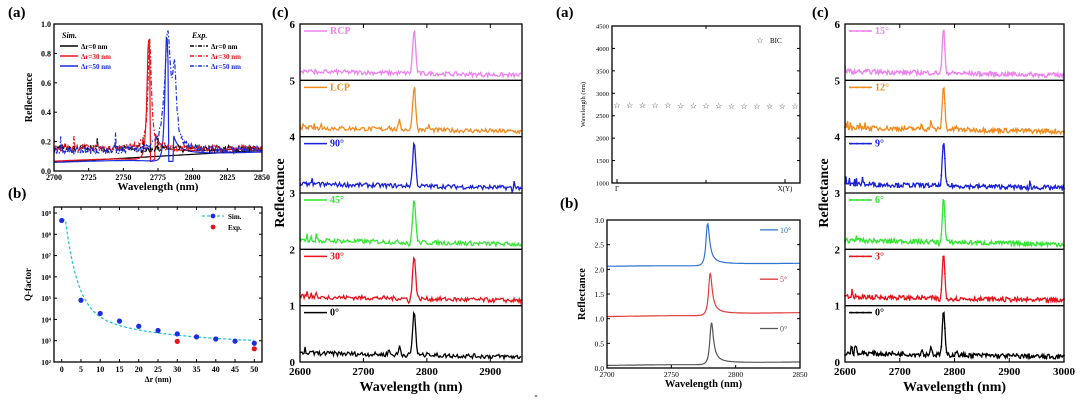  I want to click on legend-marker: ☆, so click(759, 40).